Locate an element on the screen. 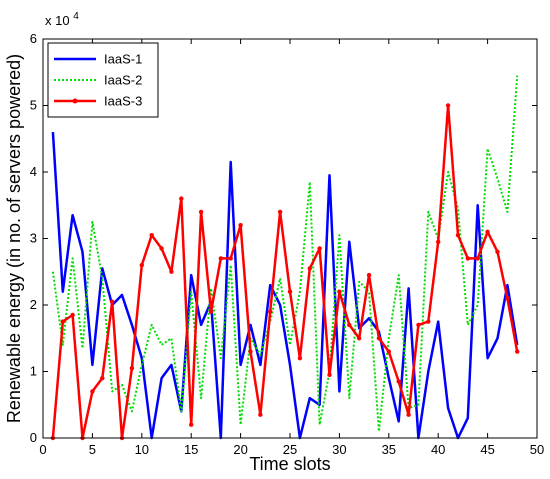 The height and width of the screenshot is (479, 550). legend: IaaS-1 IaaS-2 IaaS-3 is located at coordinates (103, 80).